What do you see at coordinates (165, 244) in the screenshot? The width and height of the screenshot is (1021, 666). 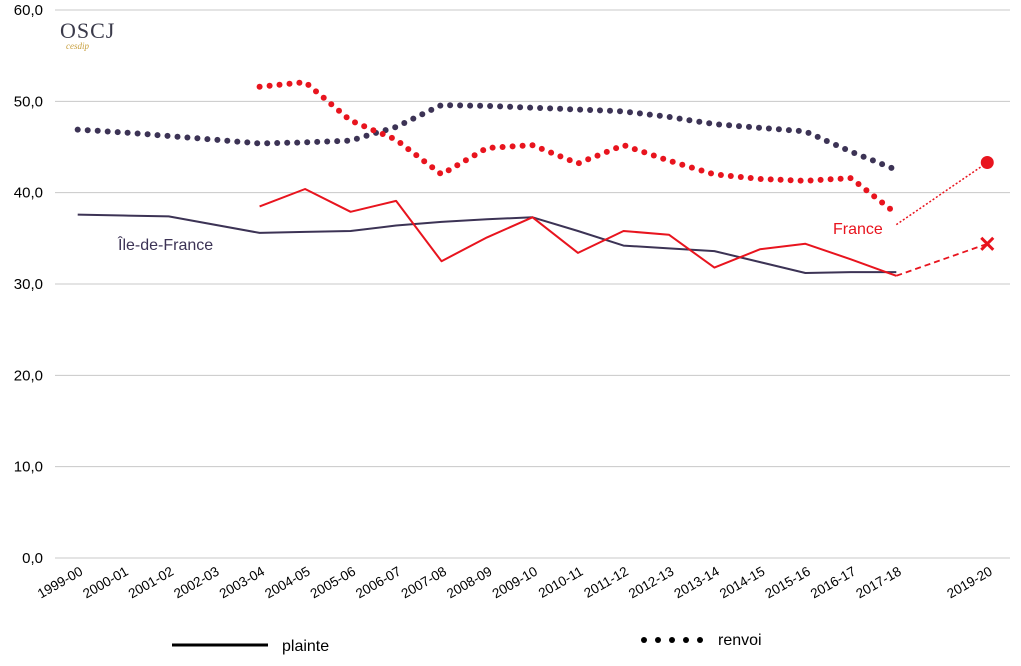 I see `annotation-idf: Île-de-France` at bounding box center [165, 244].